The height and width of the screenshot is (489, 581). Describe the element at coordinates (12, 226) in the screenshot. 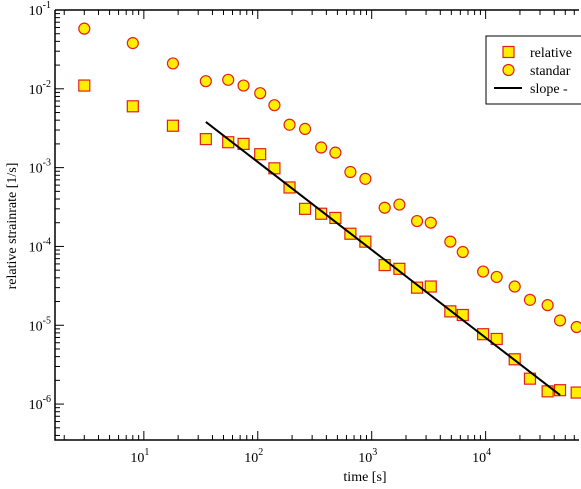

I see `y-axis-label: relative strainrate [1/s]` at that location.